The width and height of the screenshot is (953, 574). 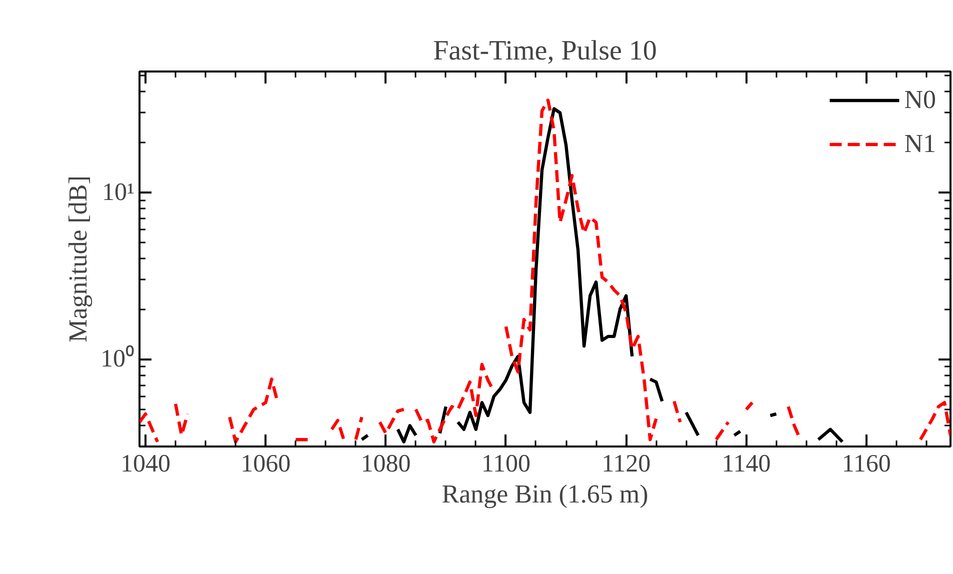 I want to click on x-tick-label: 1120, so click(x=626, y=464).